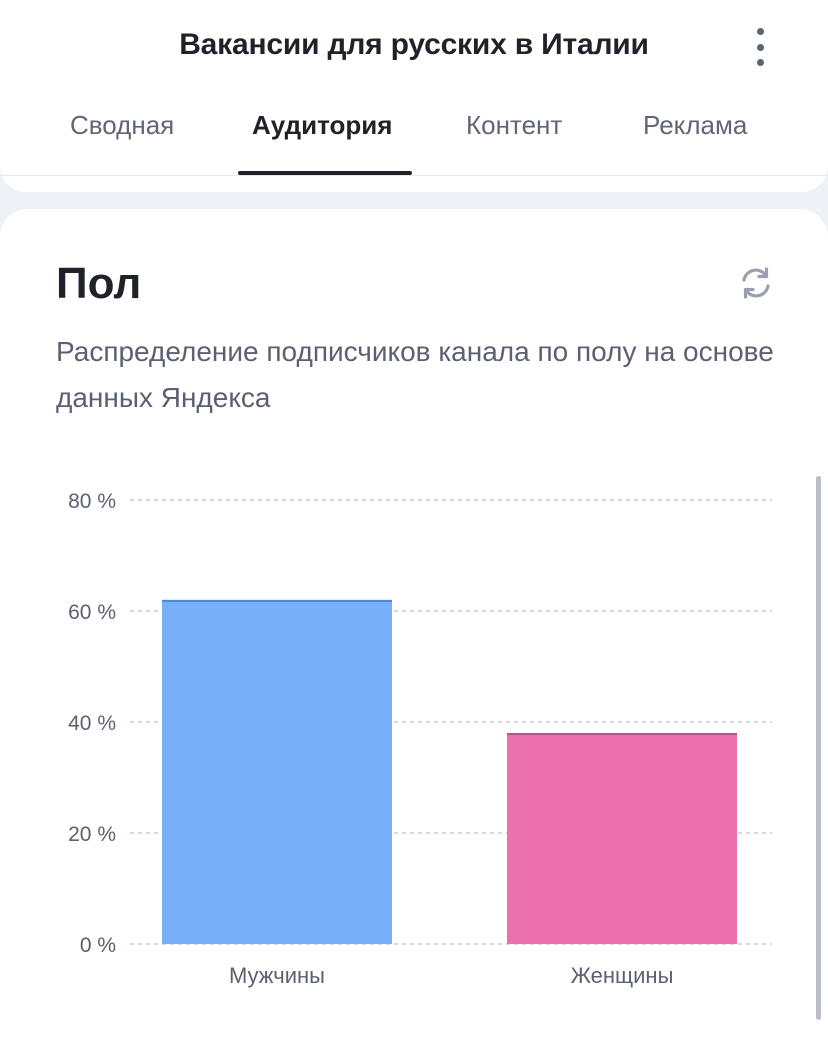 This screenshot has width=828, height=1039. What do you see at coordinates (622, 975) in the screenshot?
I see `x-category-label: Женщины` at bounding box center [622, 975].